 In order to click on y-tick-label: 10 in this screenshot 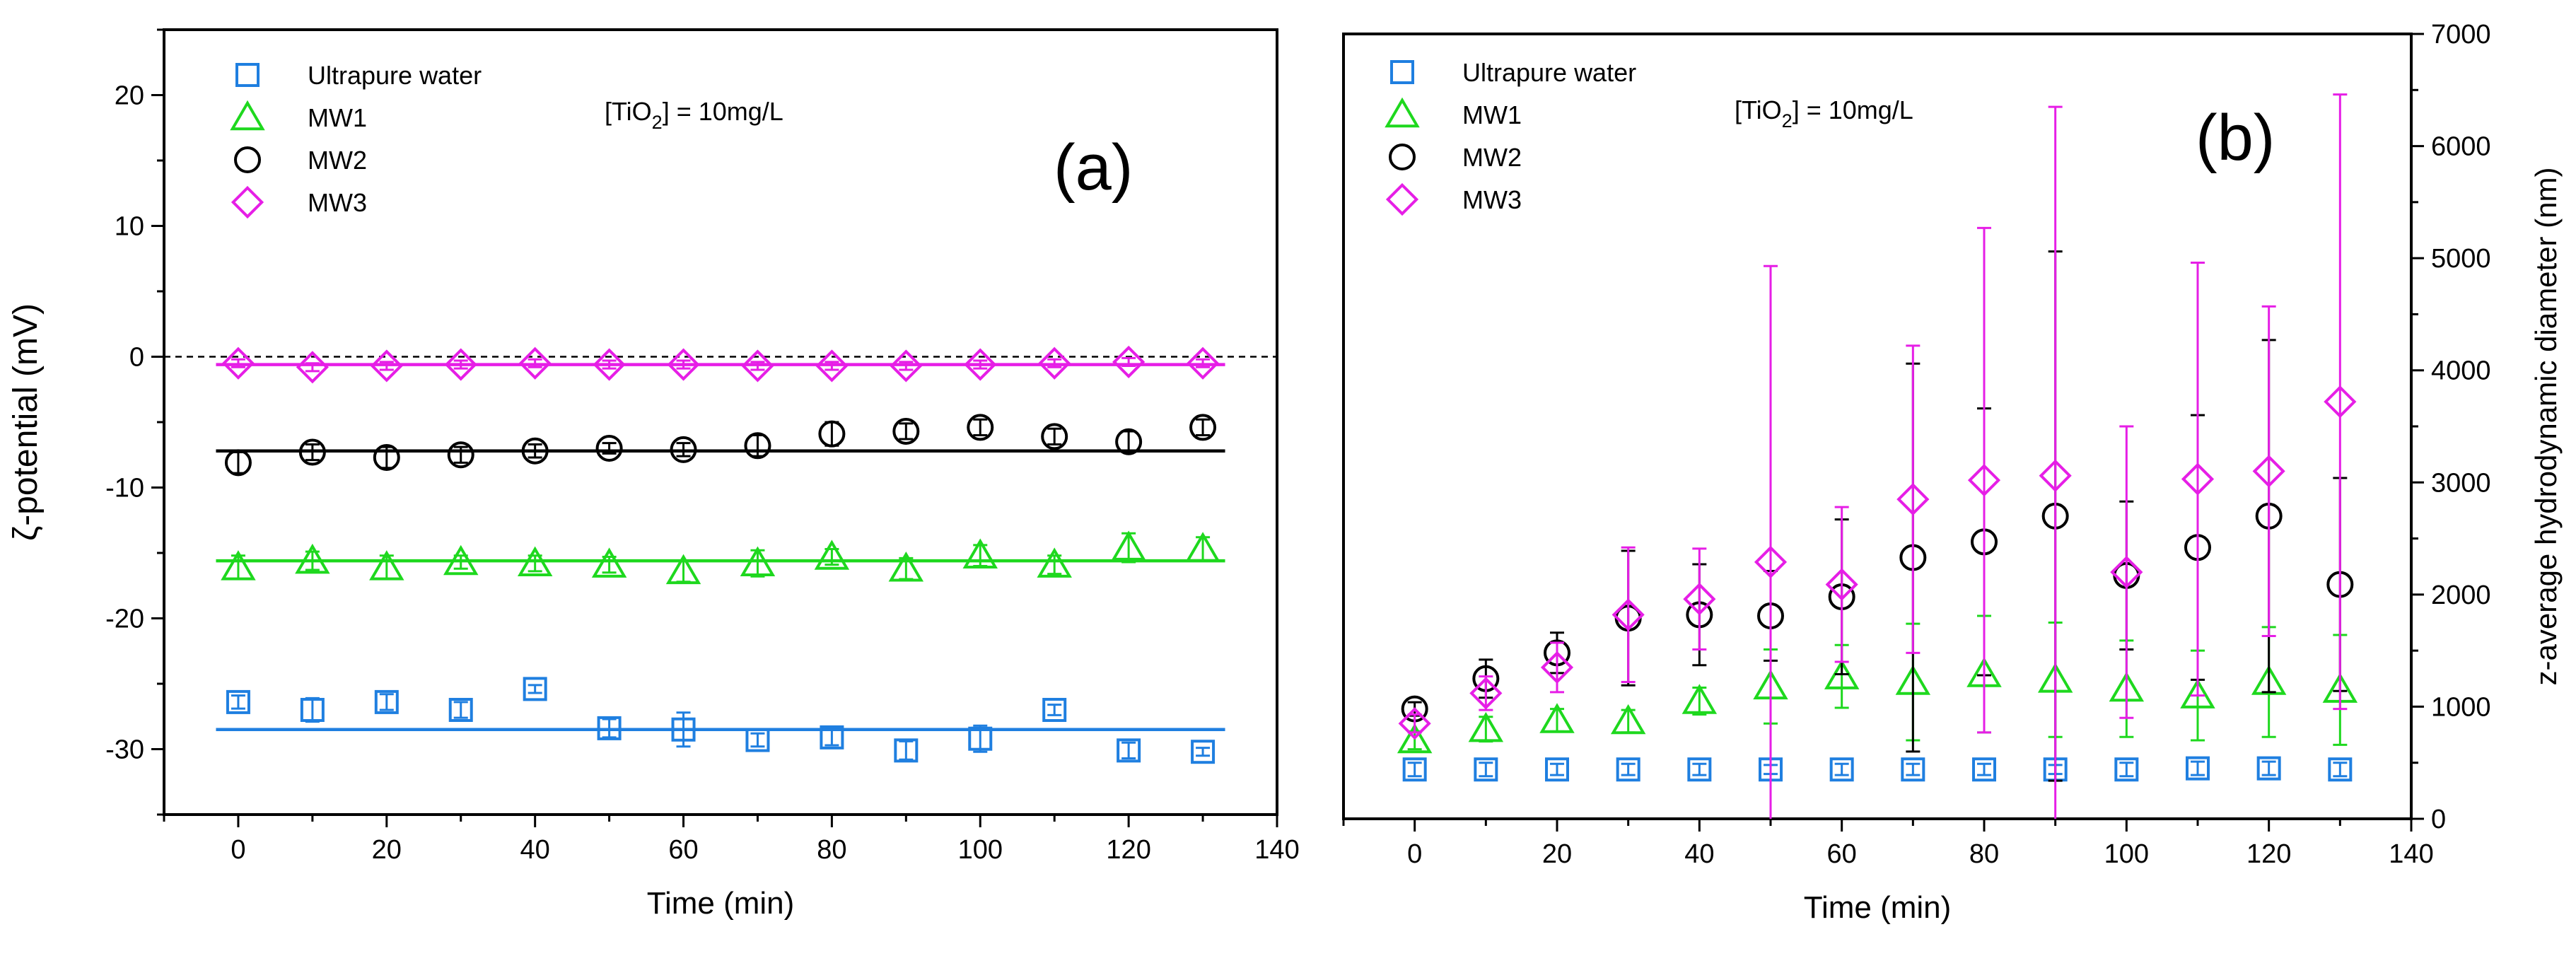, I will do `click(129, 227)`.